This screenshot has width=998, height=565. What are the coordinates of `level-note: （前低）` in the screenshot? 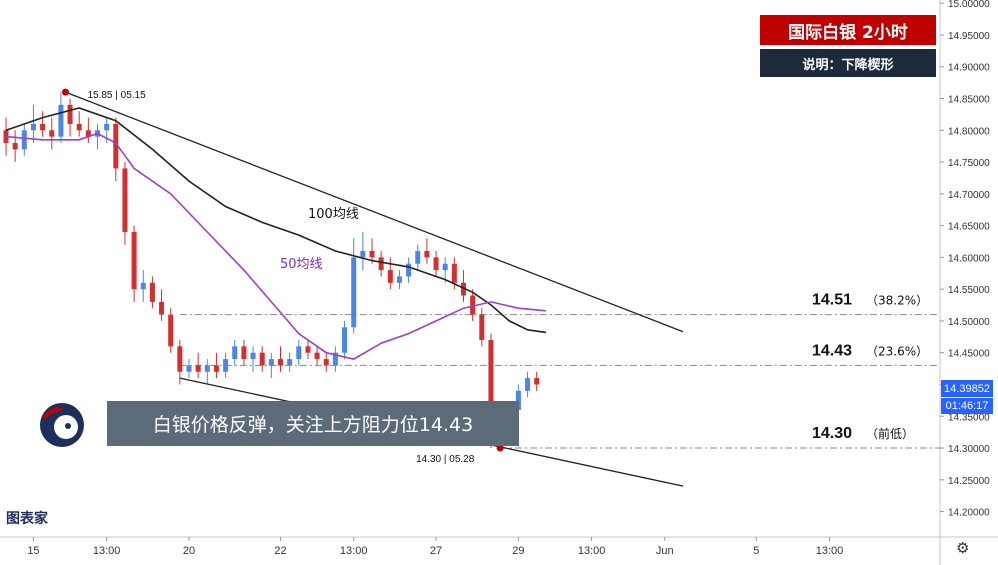 It's located at (890, 433).